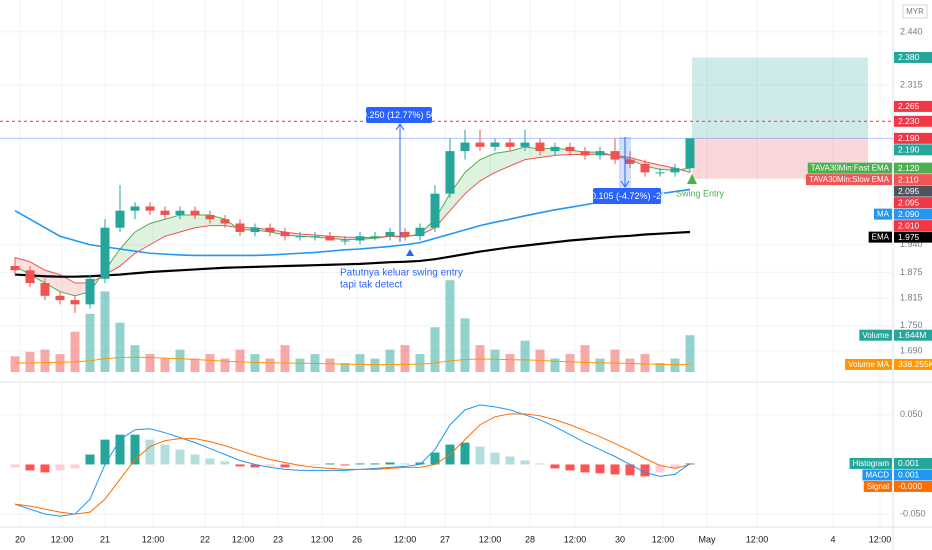  I want to click on currency: MYR, so click(915, 11).